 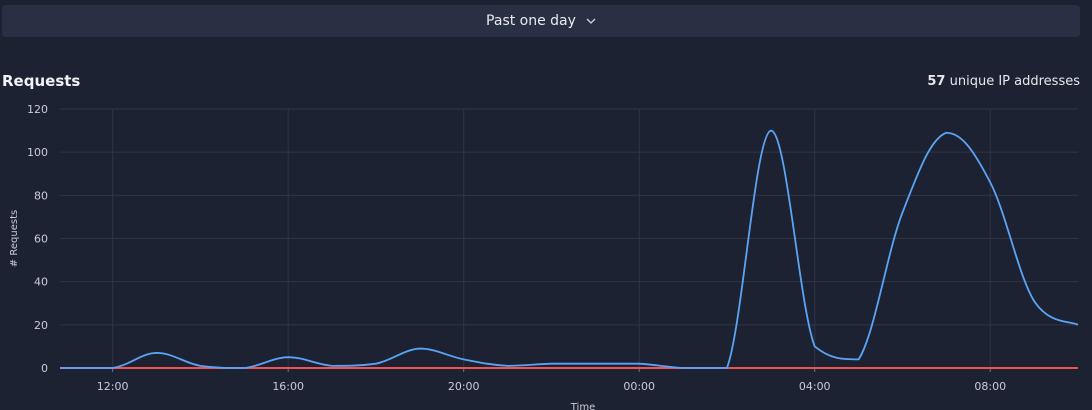 What do you see at coordinates (531, 21) in the screenshot?
I see `time-range-label: Past one day` at bounding box center [531, 21].